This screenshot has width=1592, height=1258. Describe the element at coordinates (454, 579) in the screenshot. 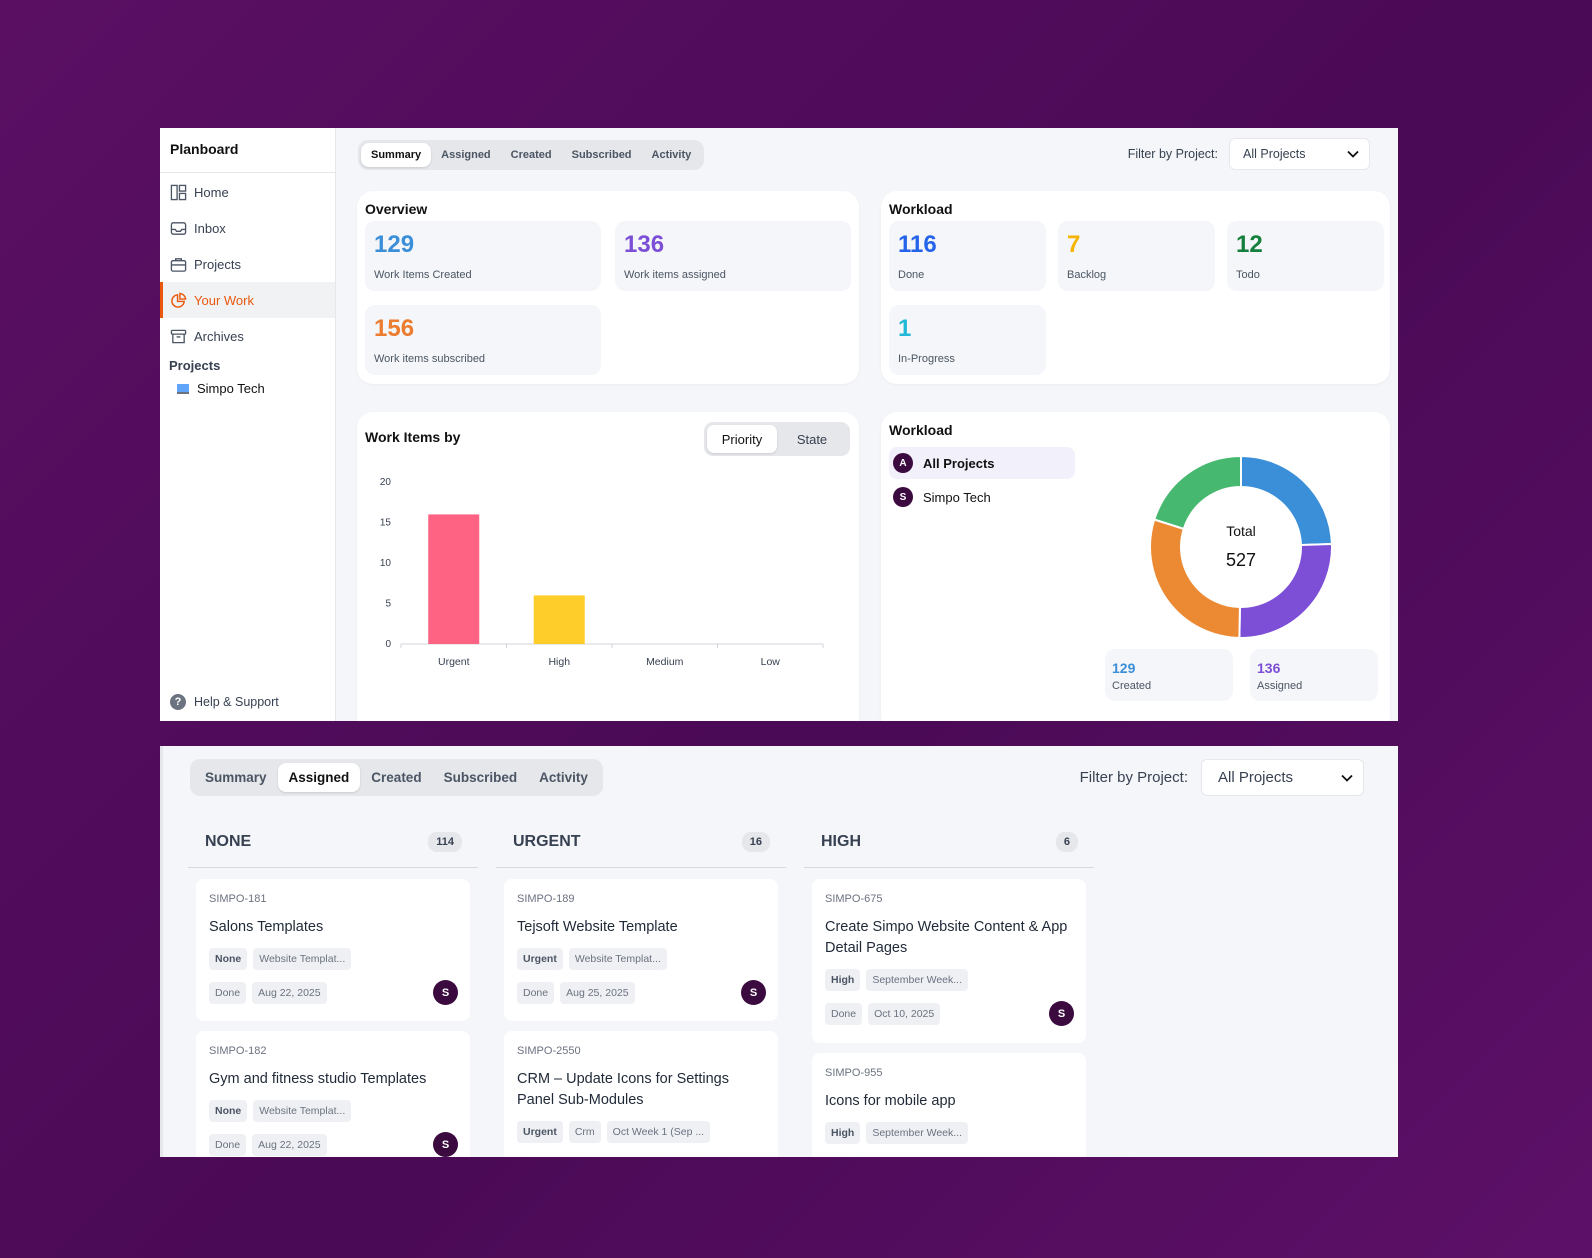

I see `bar-urgent` at that location.